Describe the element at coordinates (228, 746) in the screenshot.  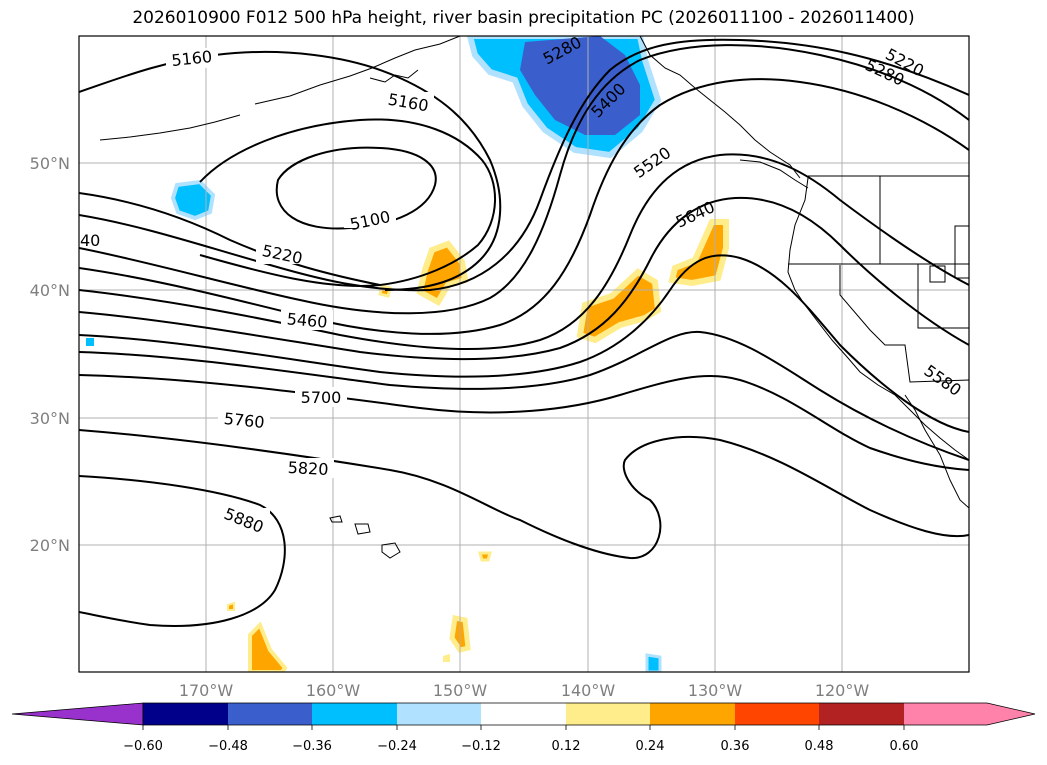
I see `colorbar-tick-label: −0.48` at that location.